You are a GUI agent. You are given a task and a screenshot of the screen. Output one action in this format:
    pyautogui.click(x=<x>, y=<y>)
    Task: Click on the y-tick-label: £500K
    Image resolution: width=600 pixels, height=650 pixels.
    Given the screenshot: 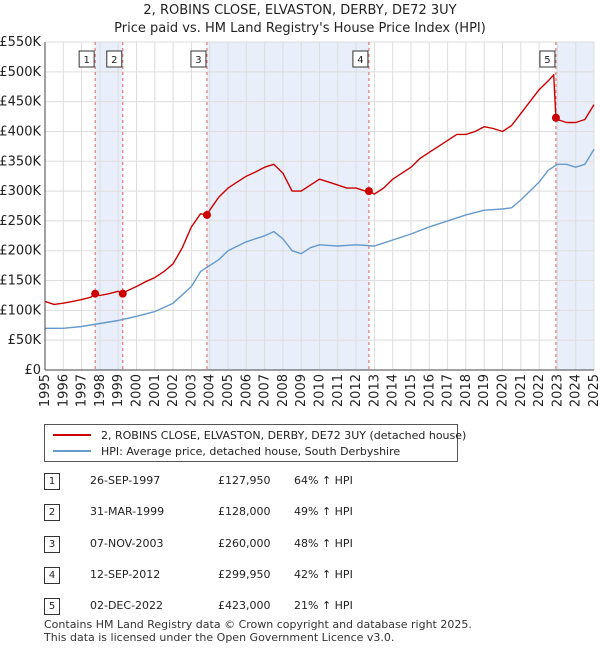 What is the action you would take?
    pyautogui.click(x=20, y=72)
    